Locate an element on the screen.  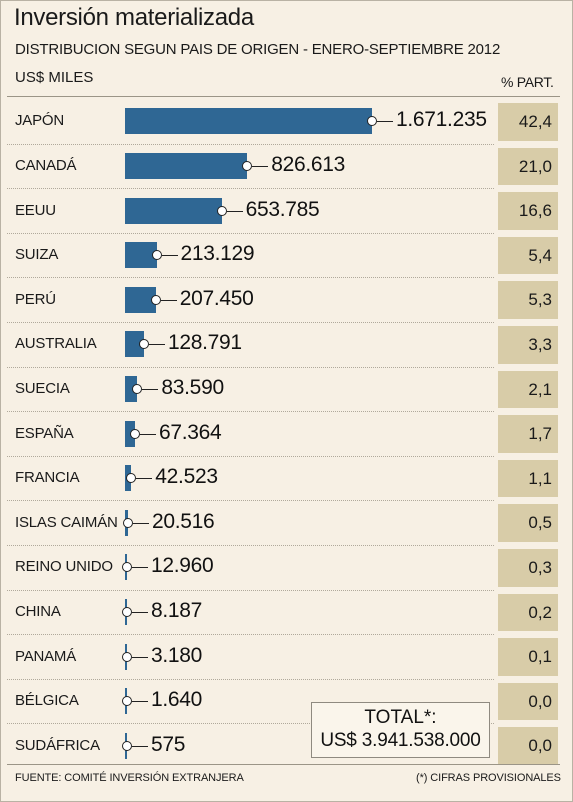
chart-title: Inversión materializada is located at coordinates (134, 17).